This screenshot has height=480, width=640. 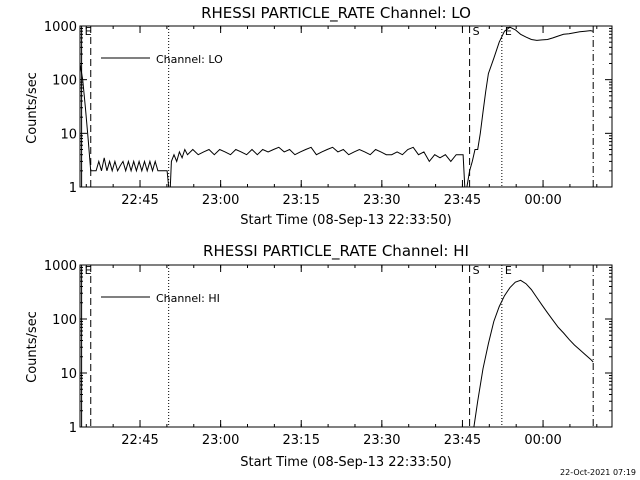 What do you see at coordinates (32, 108) in the screenshot?
I see `lo-y-axis-label: Counts/sec` at bounding box center [32, 108].